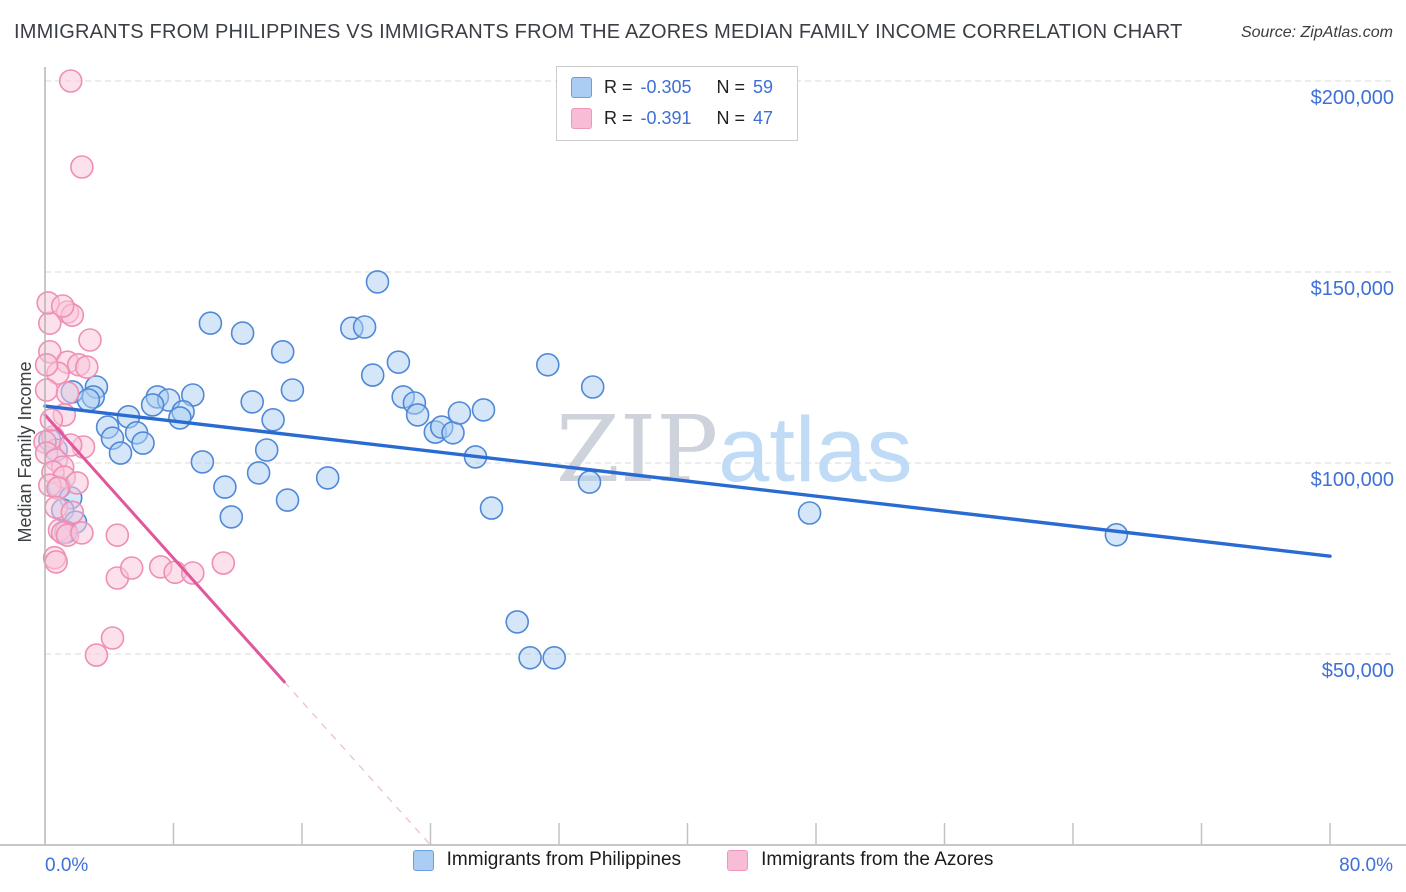  I want to click on source-attribution: Source: ZipAtlas.com, so click(1316, 32).